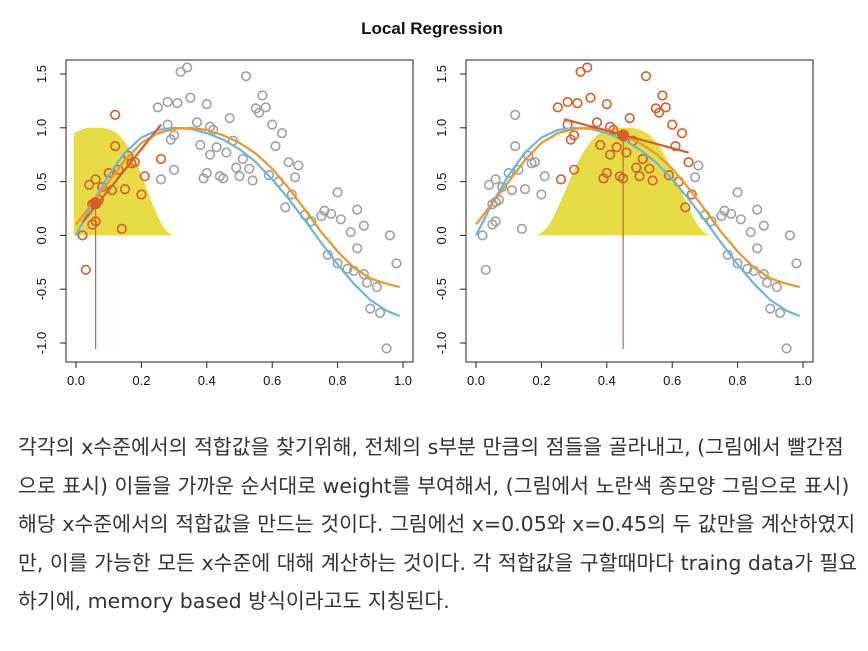  I want to click on y-tick-label: -1.0, so click(41, 343).